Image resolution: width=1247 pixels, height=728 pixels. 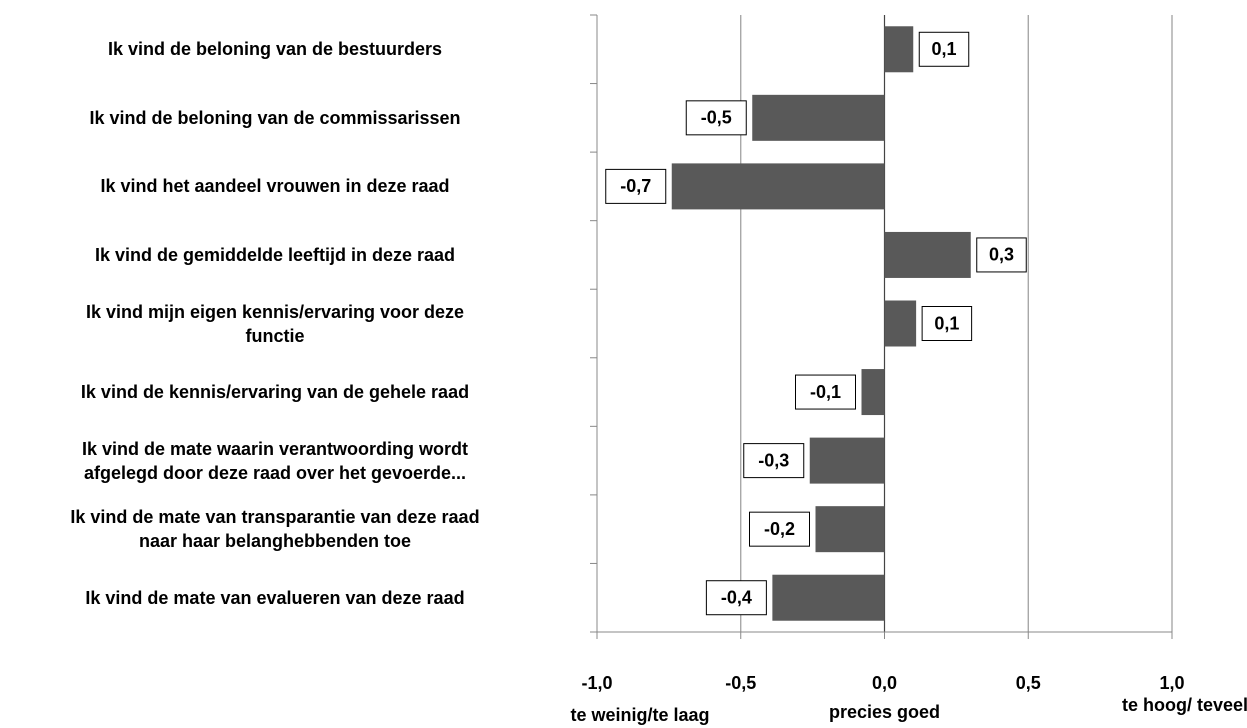 I want to click on axis-annotation: precies goed, so click(x=884, y=712).